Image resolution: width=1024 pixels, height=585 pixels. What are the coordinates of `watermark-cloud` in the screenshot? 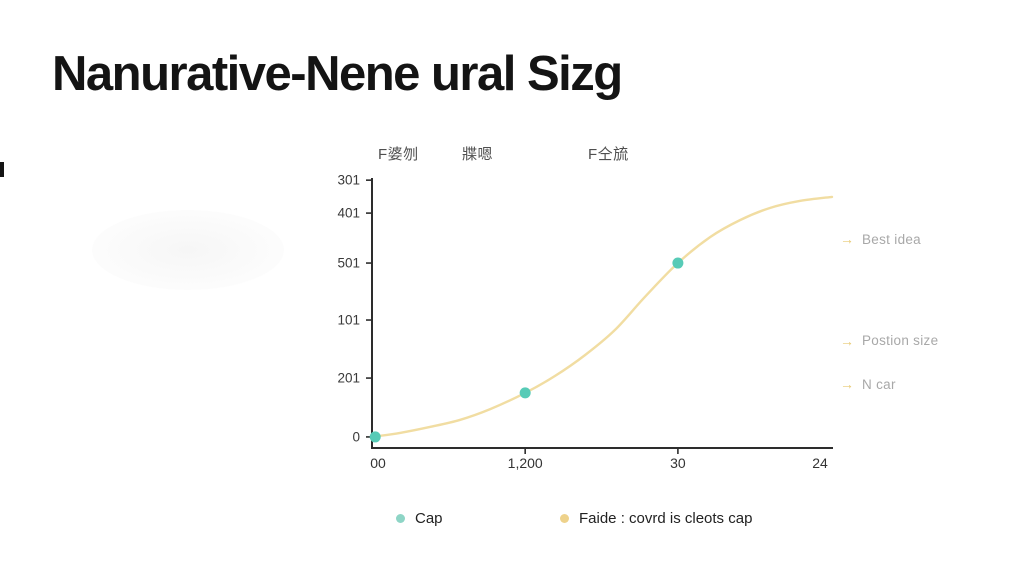 It's located at (188, 250).